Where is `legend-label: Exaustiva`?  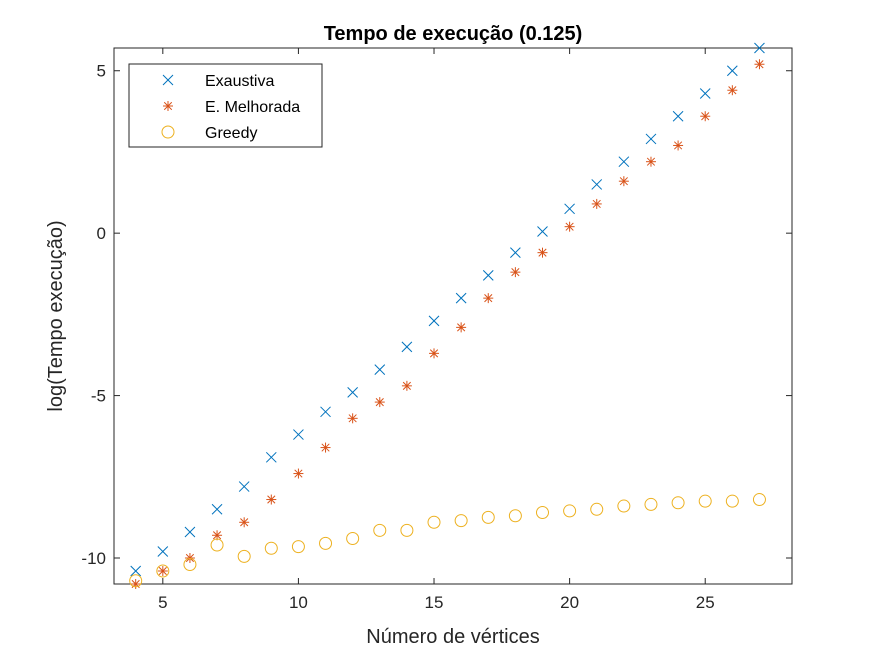
legend-label: Exaustiva is located at coordinates (239, 81).